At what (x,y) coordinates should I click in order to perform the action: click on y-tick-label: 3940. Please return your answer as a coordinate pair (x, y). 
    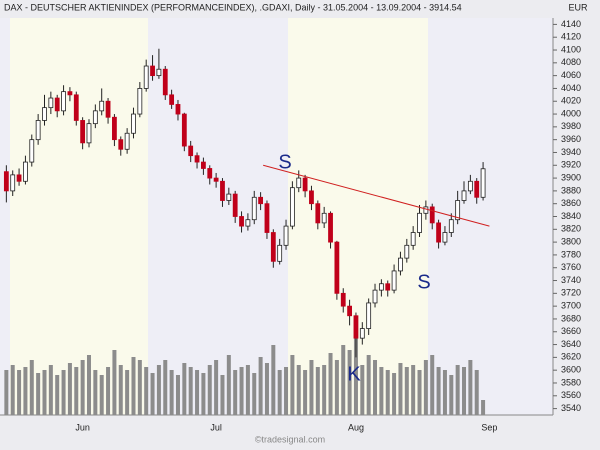
    Looking at the image, I should click on (571, 152).